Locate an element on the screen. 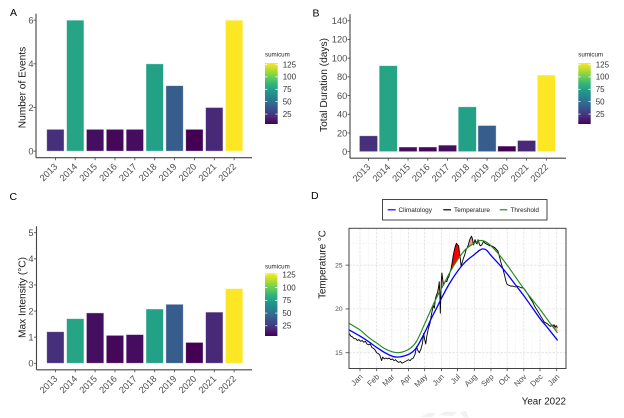  x-axis-title: Year 2022 is located at coordinates (544, 401).